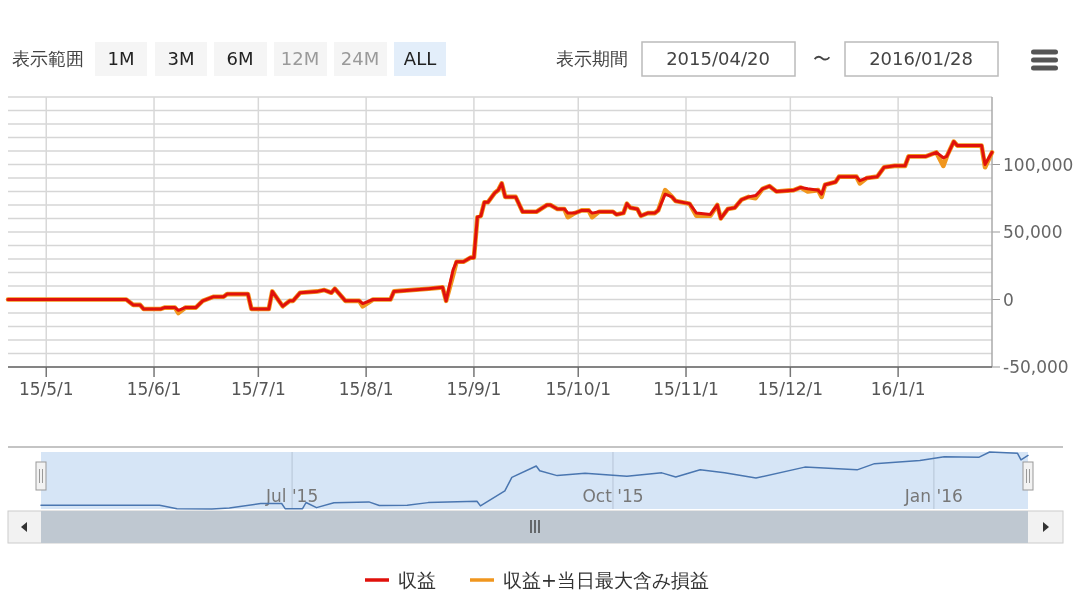 The image size is (1080, 614). What do you see at coordinates (417, 580) in the screenshot?
I see `legend-label: 収益` at bounding box center [417, 580].